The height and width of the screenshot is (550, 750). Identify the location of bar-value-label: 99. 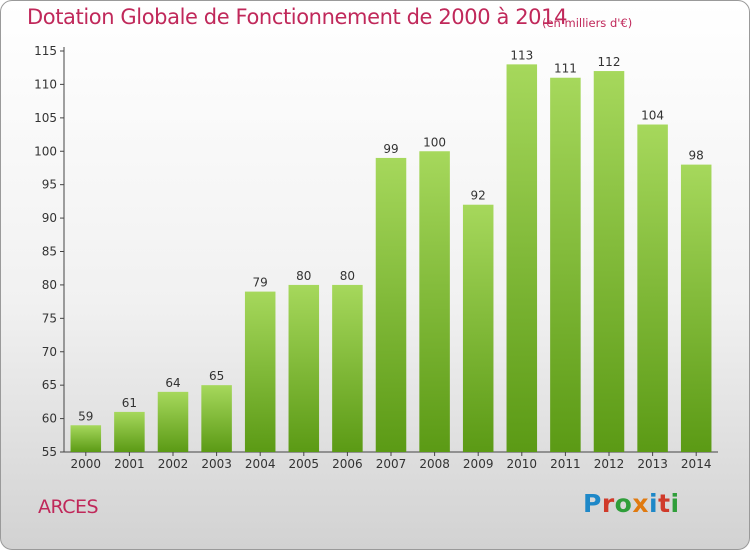
(390, 149).